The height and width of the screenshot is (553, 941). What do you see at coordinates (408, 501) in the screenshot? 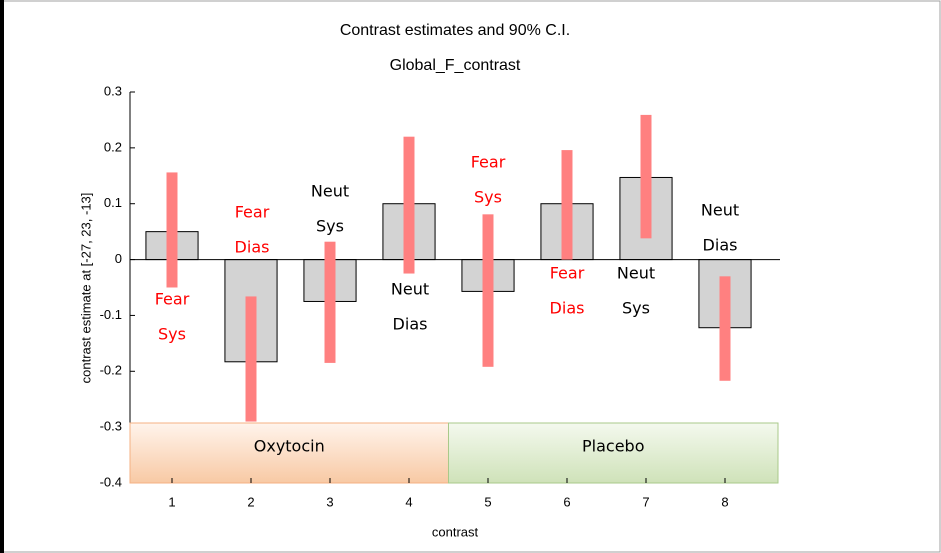
I see `x-tick-label: 4` at bounding box center [408, 501].